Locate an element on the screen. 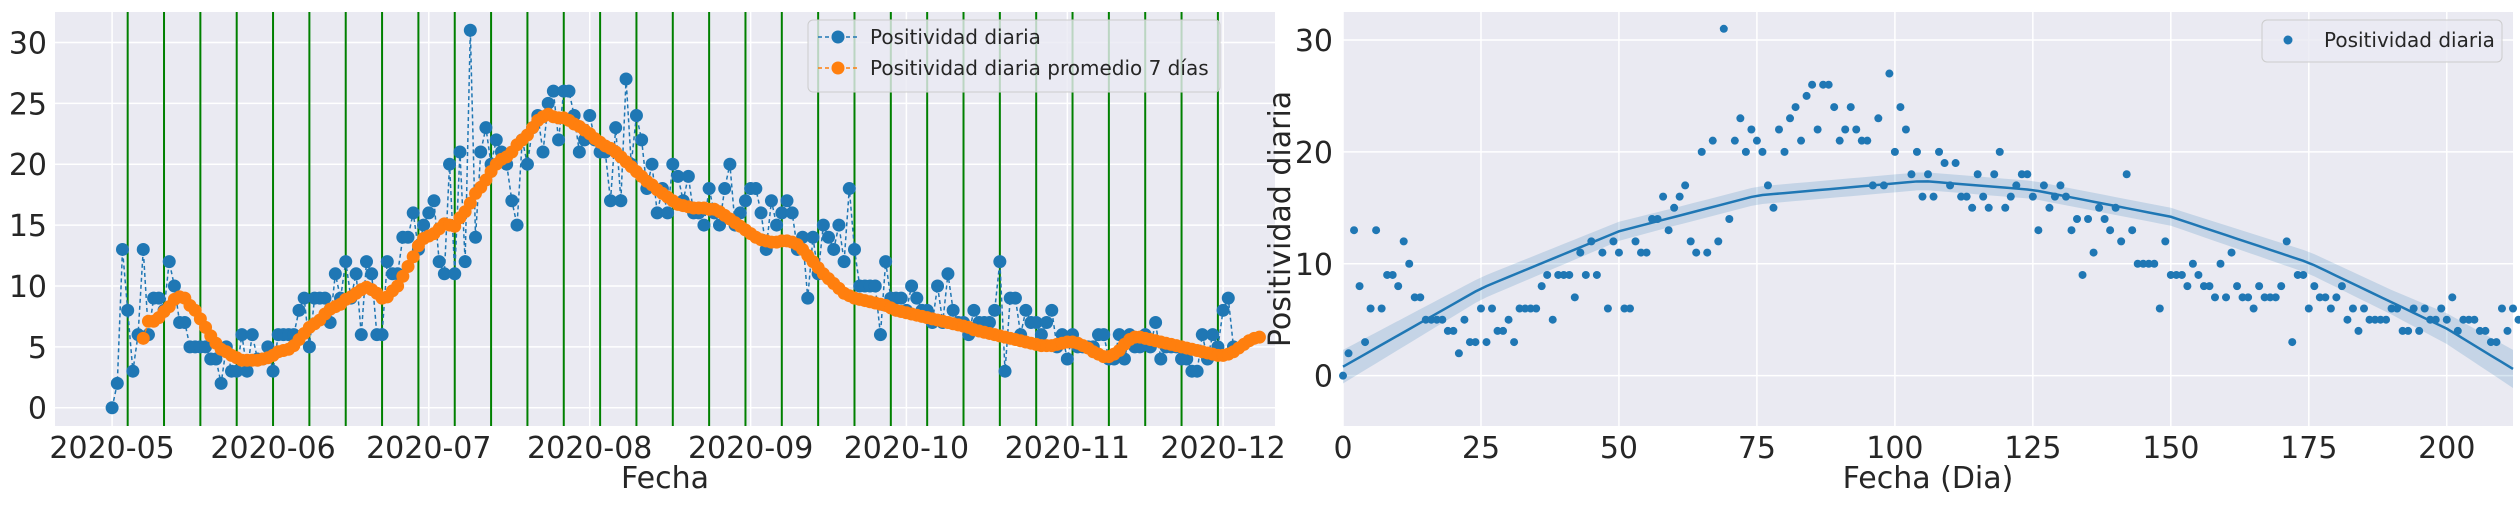  right-legend: Positividad diaria is located at coordinates (2382, 41).